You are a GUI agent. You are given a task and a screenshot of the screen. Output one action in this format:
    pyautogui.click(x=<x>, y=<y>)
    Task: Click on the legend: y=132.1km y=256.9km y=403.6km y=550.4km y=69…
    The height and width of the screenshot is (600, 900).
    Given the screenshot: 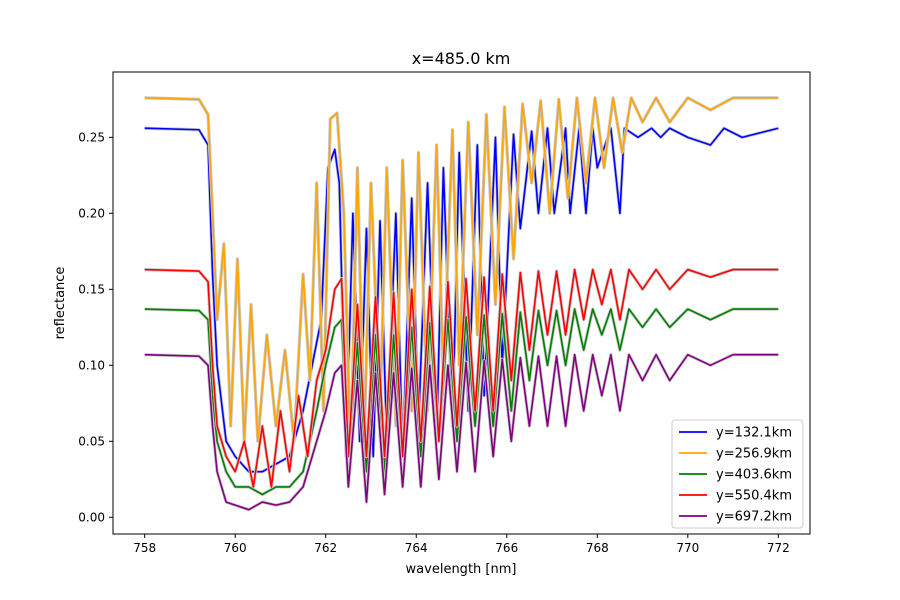 What is the action you would take?
    pyautogui.click(x=737, y=474)
    